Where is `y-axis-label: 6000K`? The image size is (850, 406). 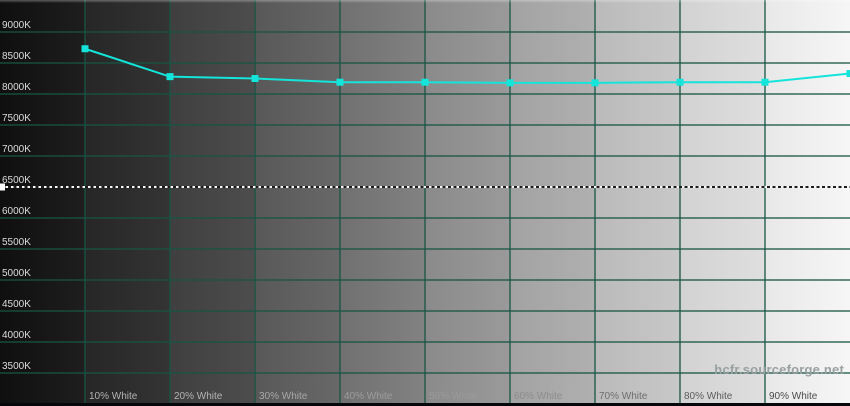 y-axis-label: 6000K is located at coordinates (16, 211).